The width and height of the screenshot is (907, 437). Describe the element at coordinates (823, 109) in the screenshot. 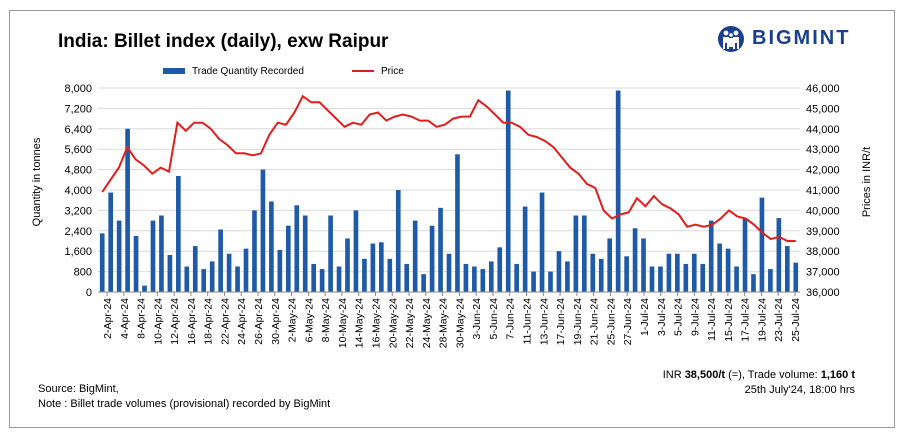

I see `y-right-tick-label: 45,000` at that location.